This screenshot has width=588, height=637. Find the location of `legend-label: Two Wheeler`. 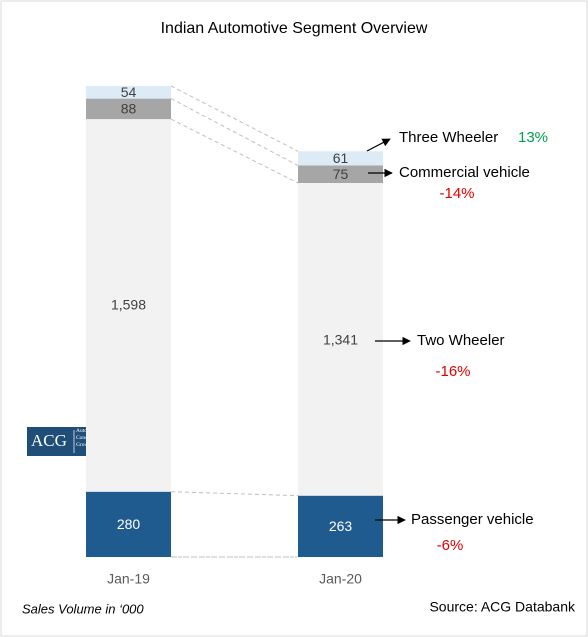

legend-label: Two Wheeler is located at coordinates (461, 340).